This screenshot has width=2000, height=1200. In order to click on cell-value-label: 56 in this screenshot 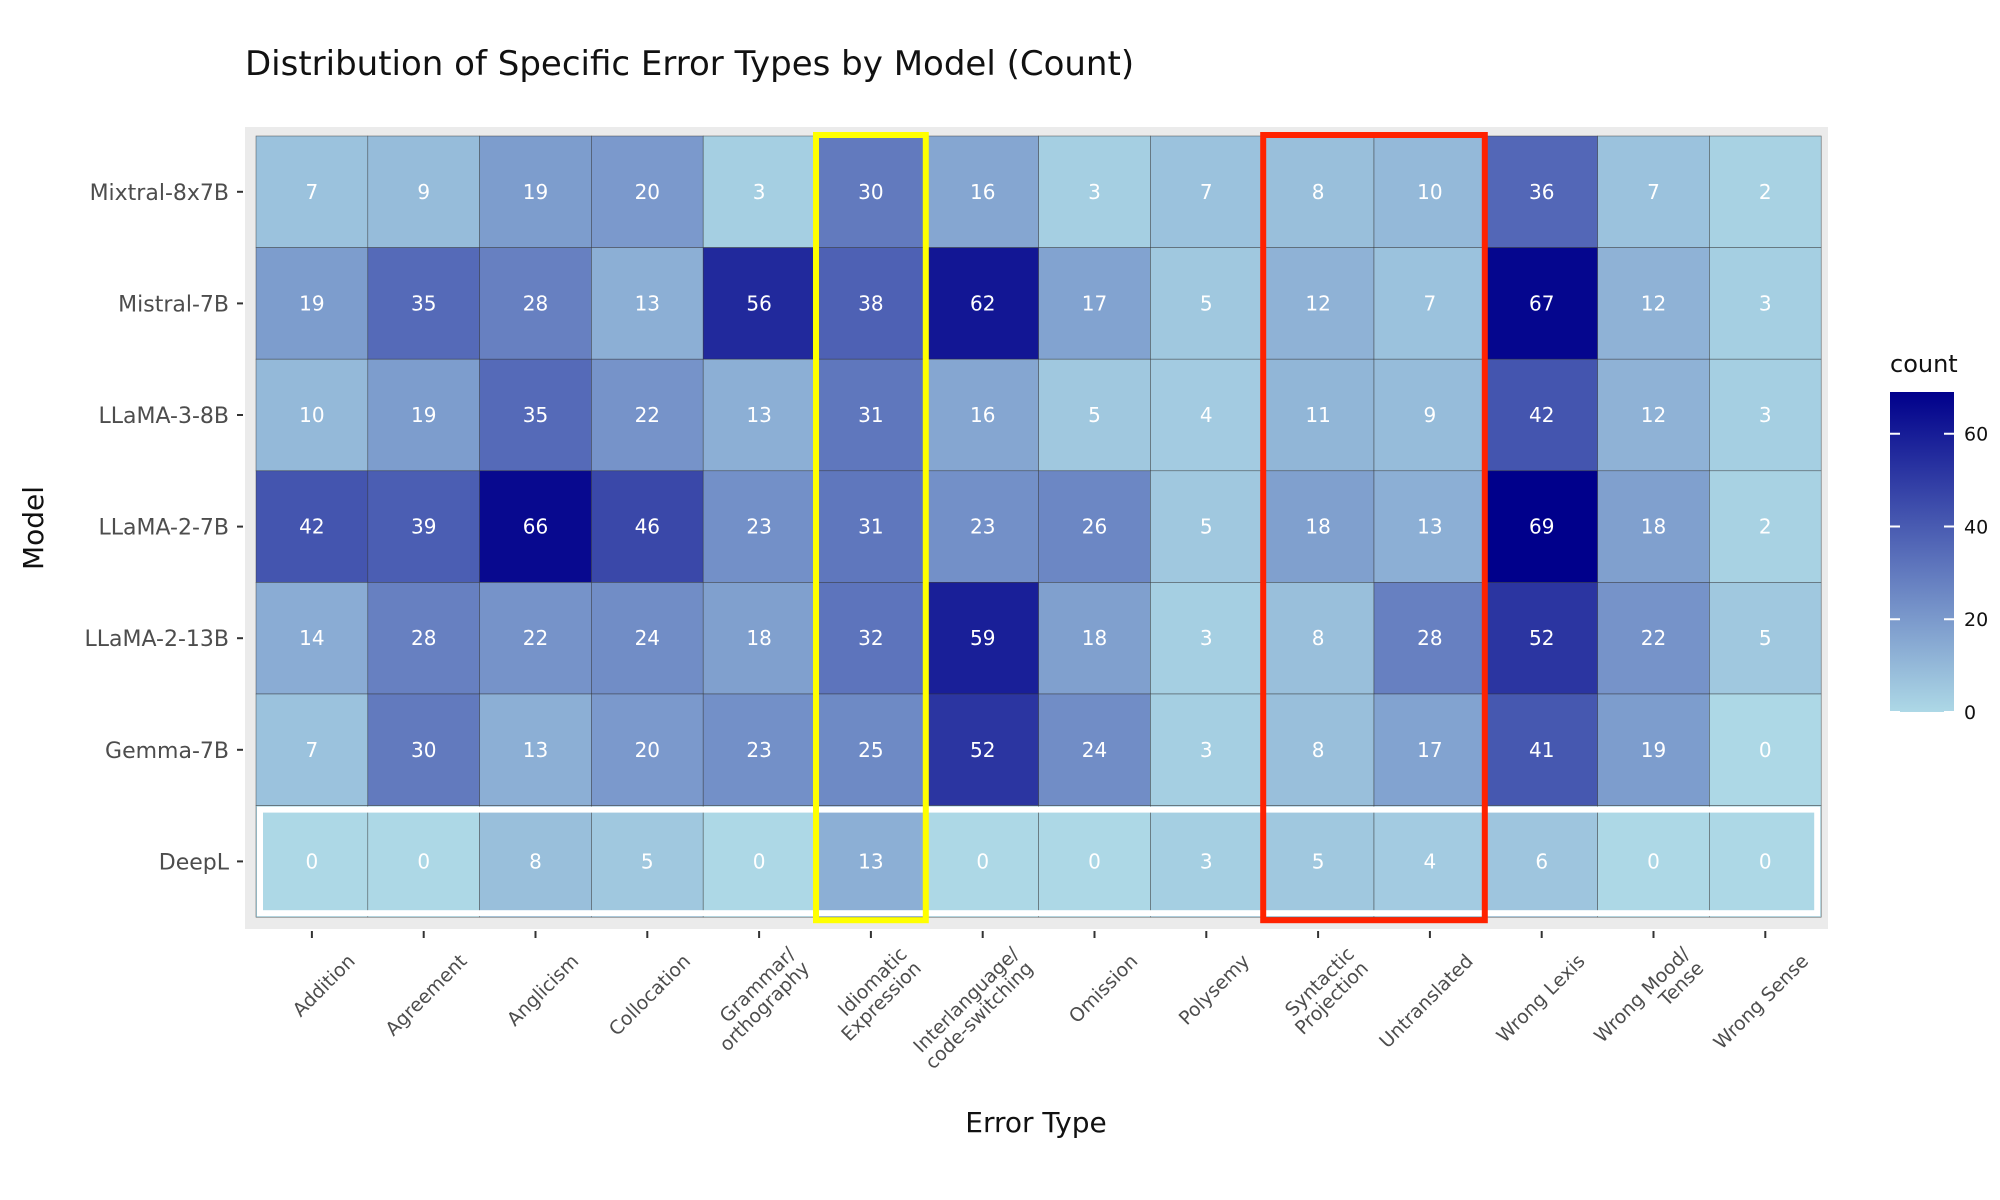, I will do `click(758, 303)`.